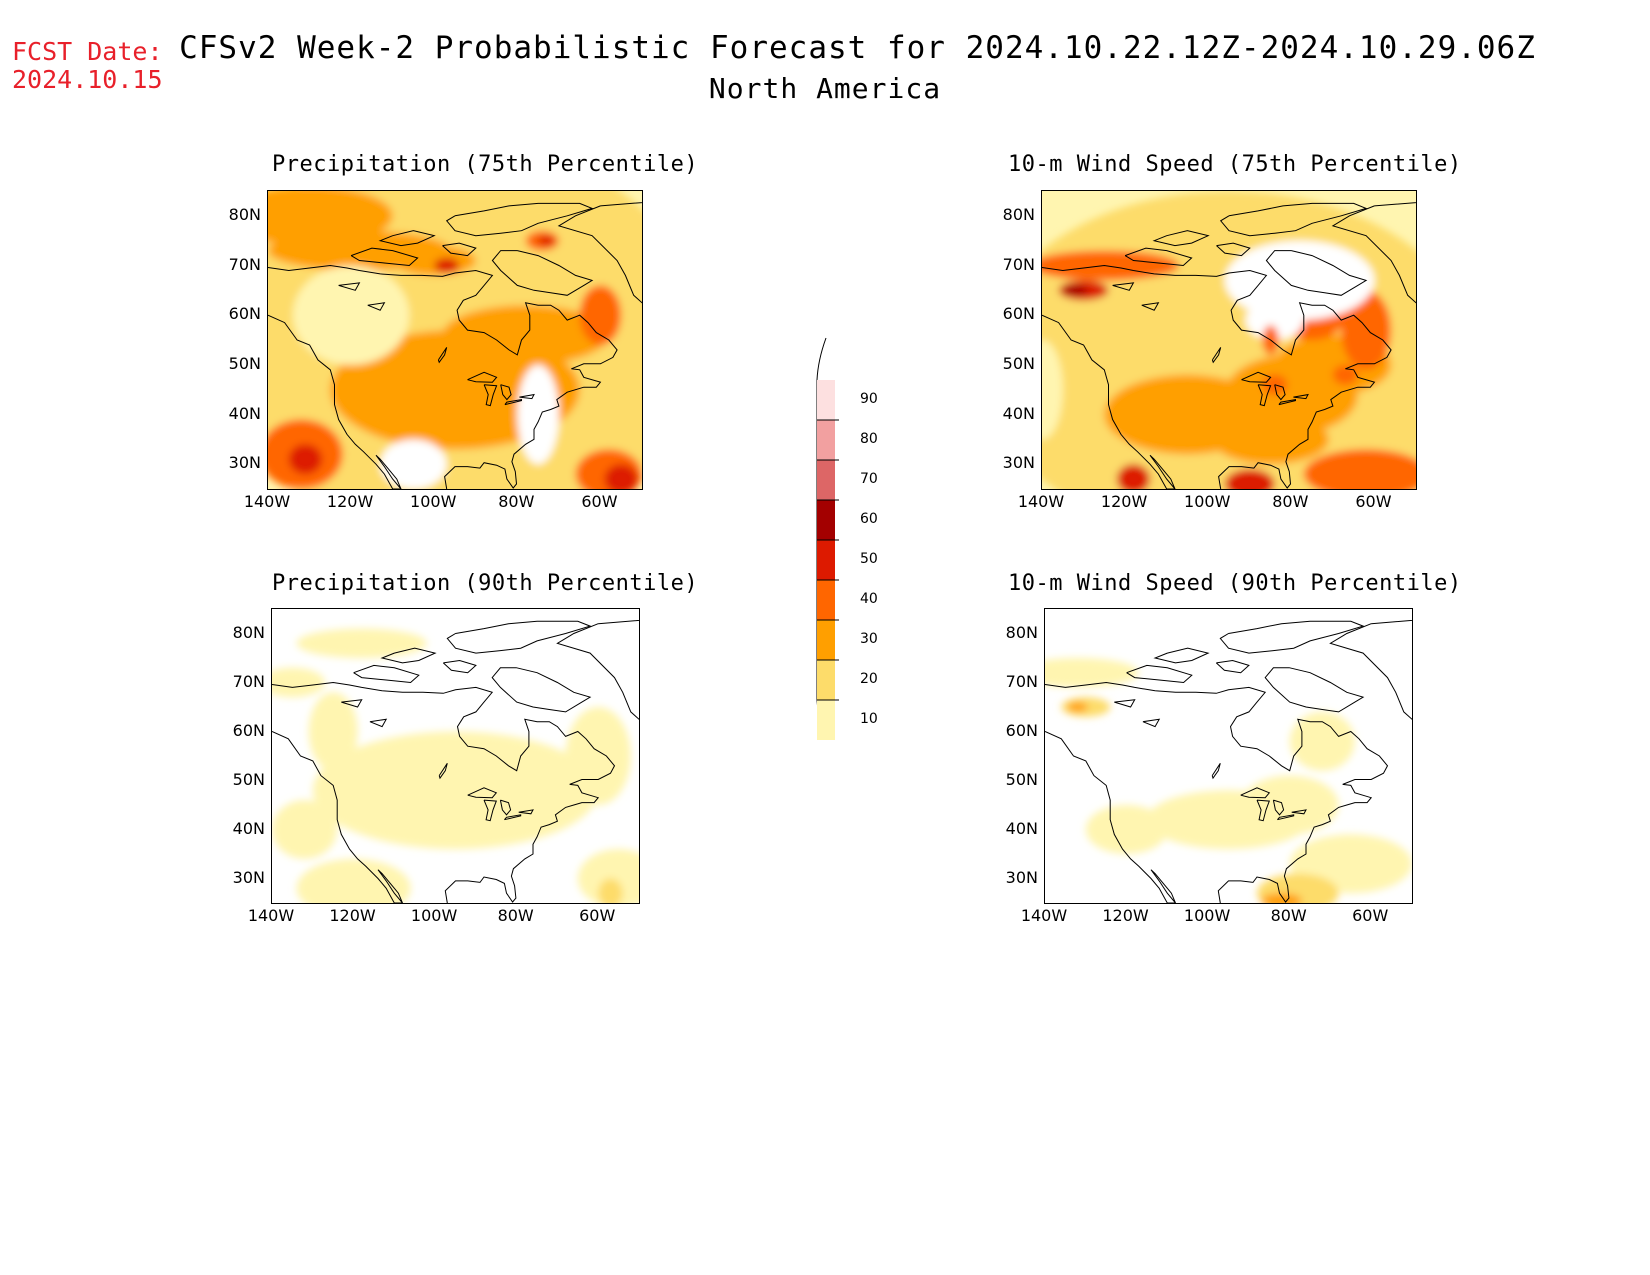 The height and width of the screenshot is (1275, 1650). I want to click on fcst-label: FCST Date:, so click(87, 51).